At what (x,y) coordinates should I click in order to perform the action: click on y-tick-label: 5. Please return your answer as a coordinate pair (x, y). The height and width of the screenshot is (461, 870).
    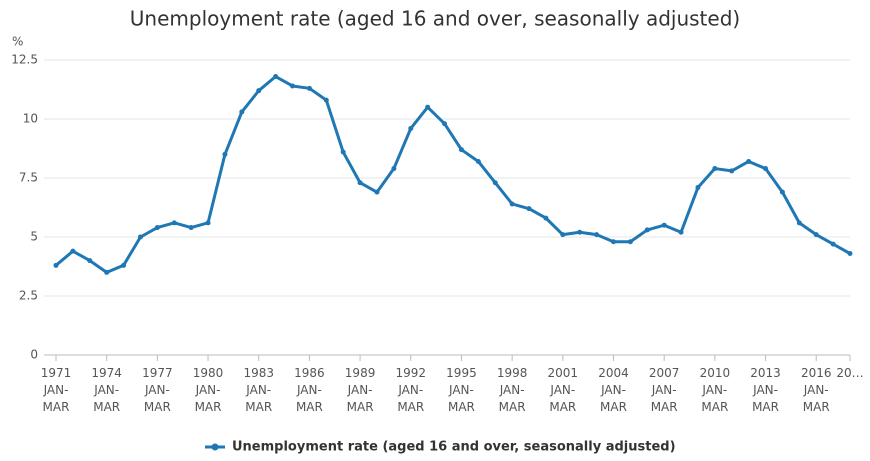
    Looking at the image, I should click on (34, 237).